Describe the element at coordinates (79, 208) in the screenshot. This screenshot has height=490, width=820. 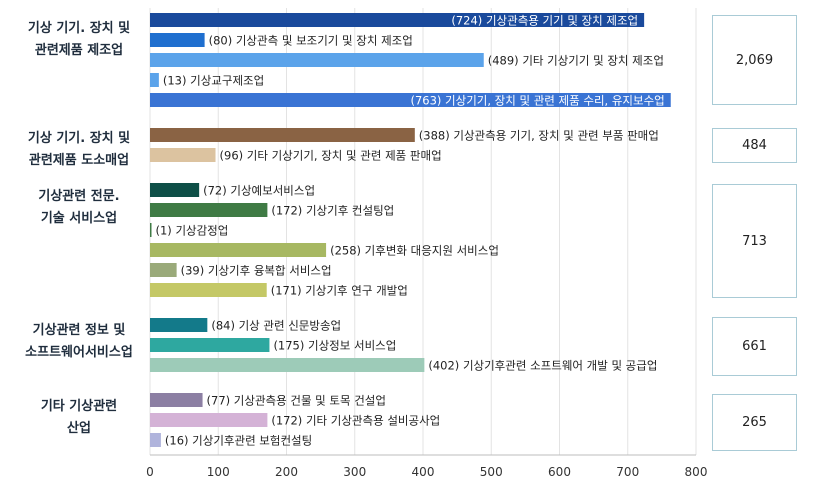
I see `group-label: 기상관련 전문. 기술 서비스업` at that location.